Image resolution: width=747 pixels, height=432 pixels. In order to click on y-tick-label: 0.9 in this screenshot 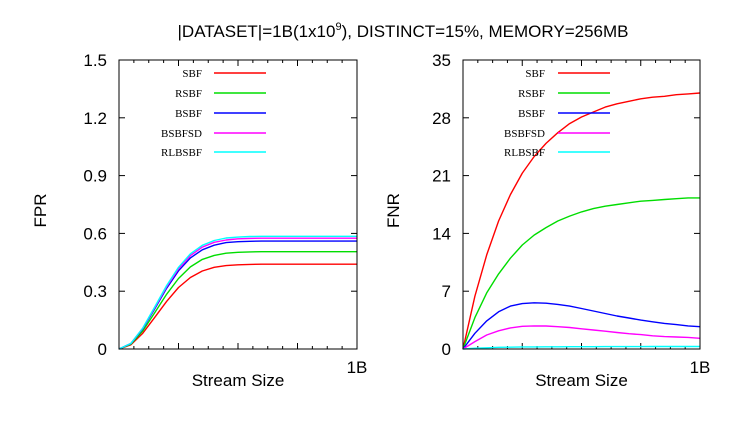, I will do `click(95, 176)`.